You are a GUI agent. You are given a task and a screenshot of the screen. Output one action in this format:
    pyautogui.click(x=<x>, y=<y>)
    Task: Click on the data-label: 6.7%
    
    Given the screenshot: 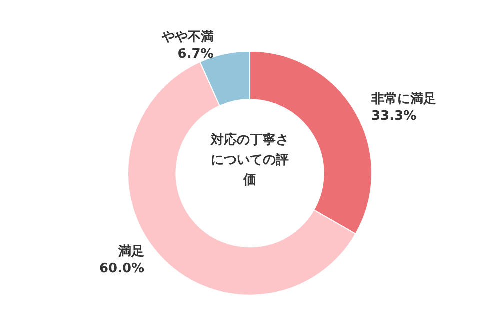 What is the action you would take?
    pyautogui.click(x=196, y=54)
    